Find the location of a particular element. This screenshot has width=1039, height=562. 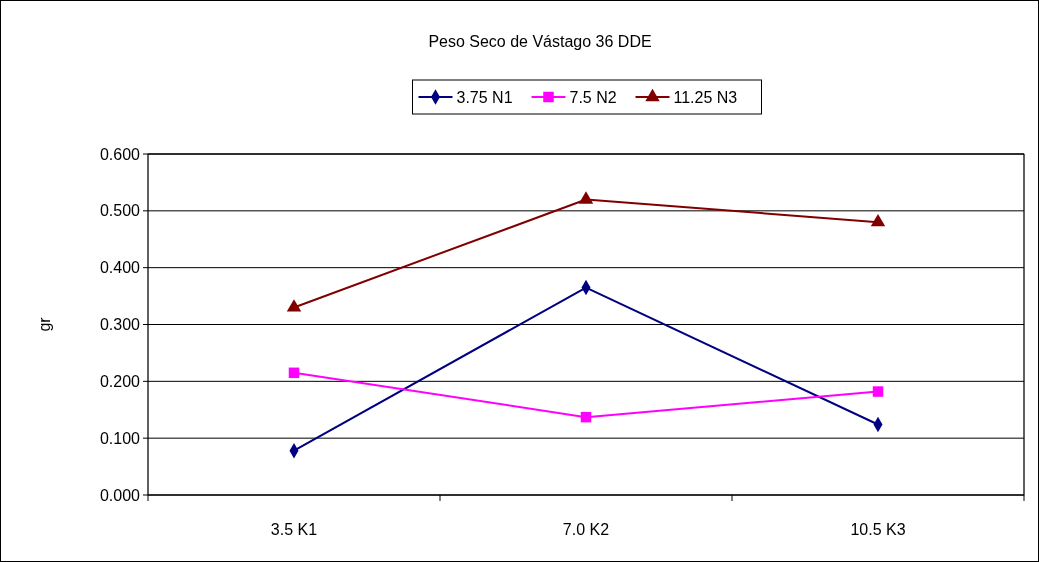

y-tick-label: 0.600 is located at coordinates (120, 154).